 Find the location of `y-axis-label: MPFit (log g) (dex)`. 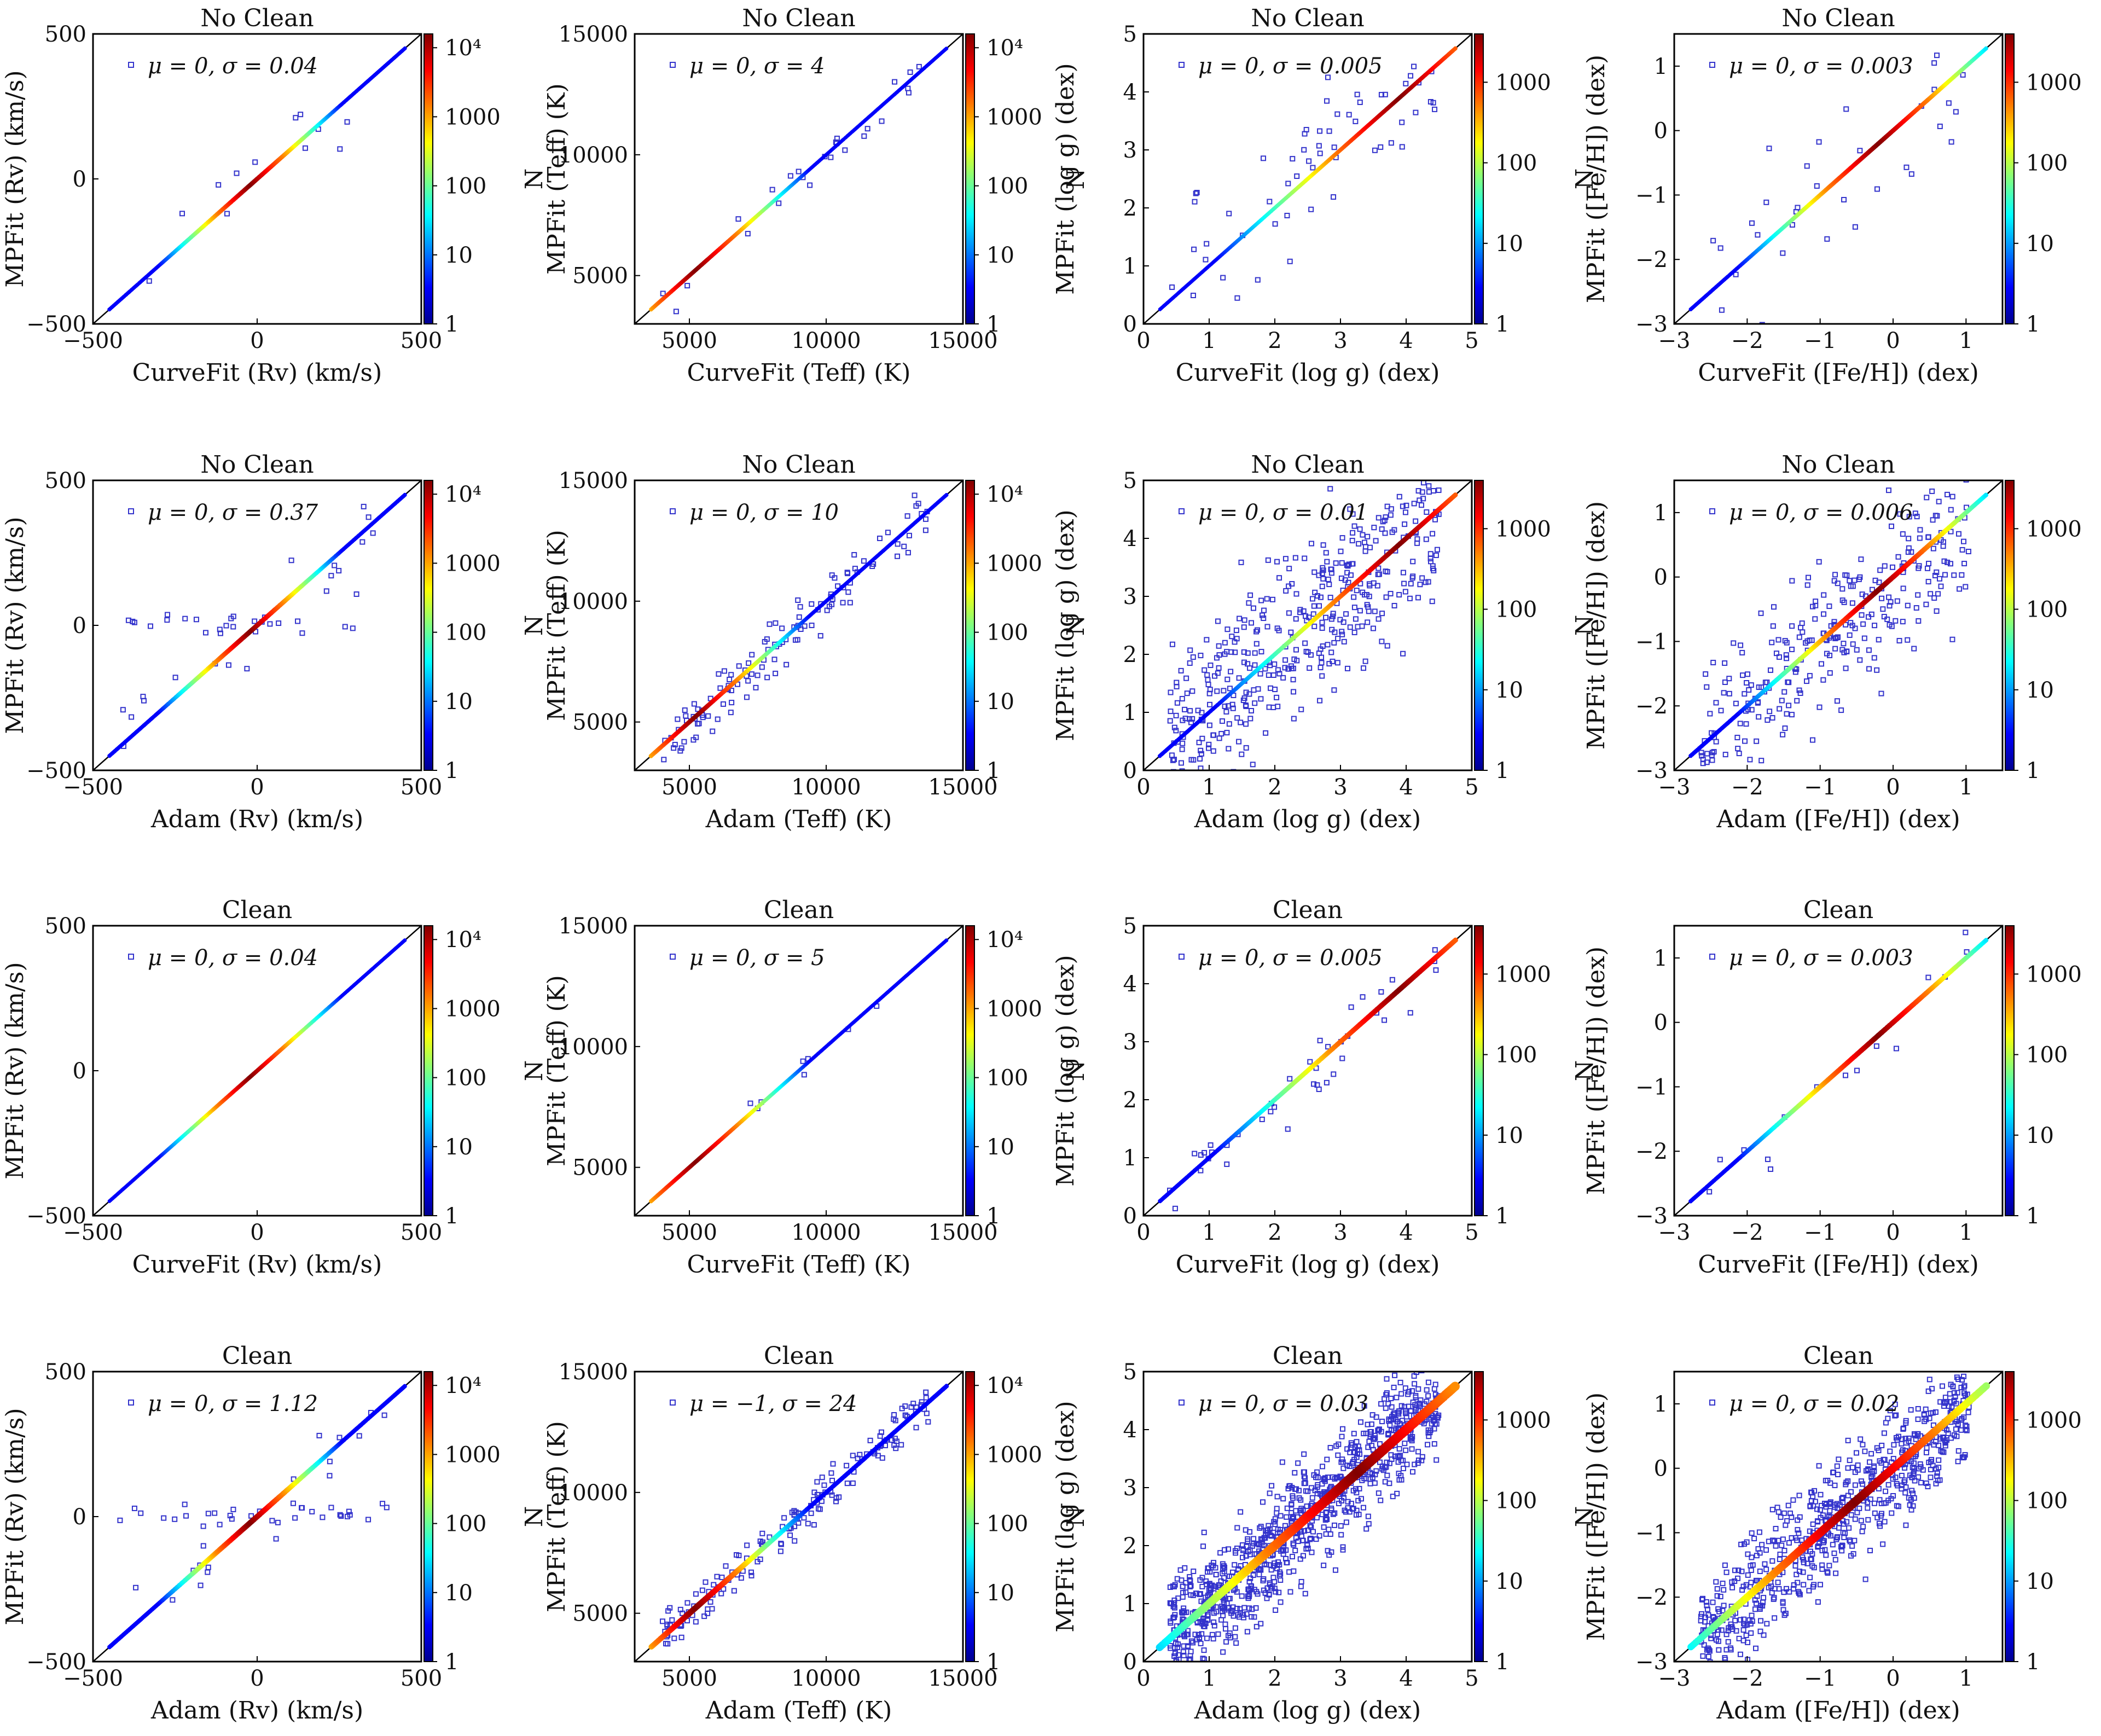

y-axis-label: MPFit (log g) (dex) is located at coordinates (1065, 625).